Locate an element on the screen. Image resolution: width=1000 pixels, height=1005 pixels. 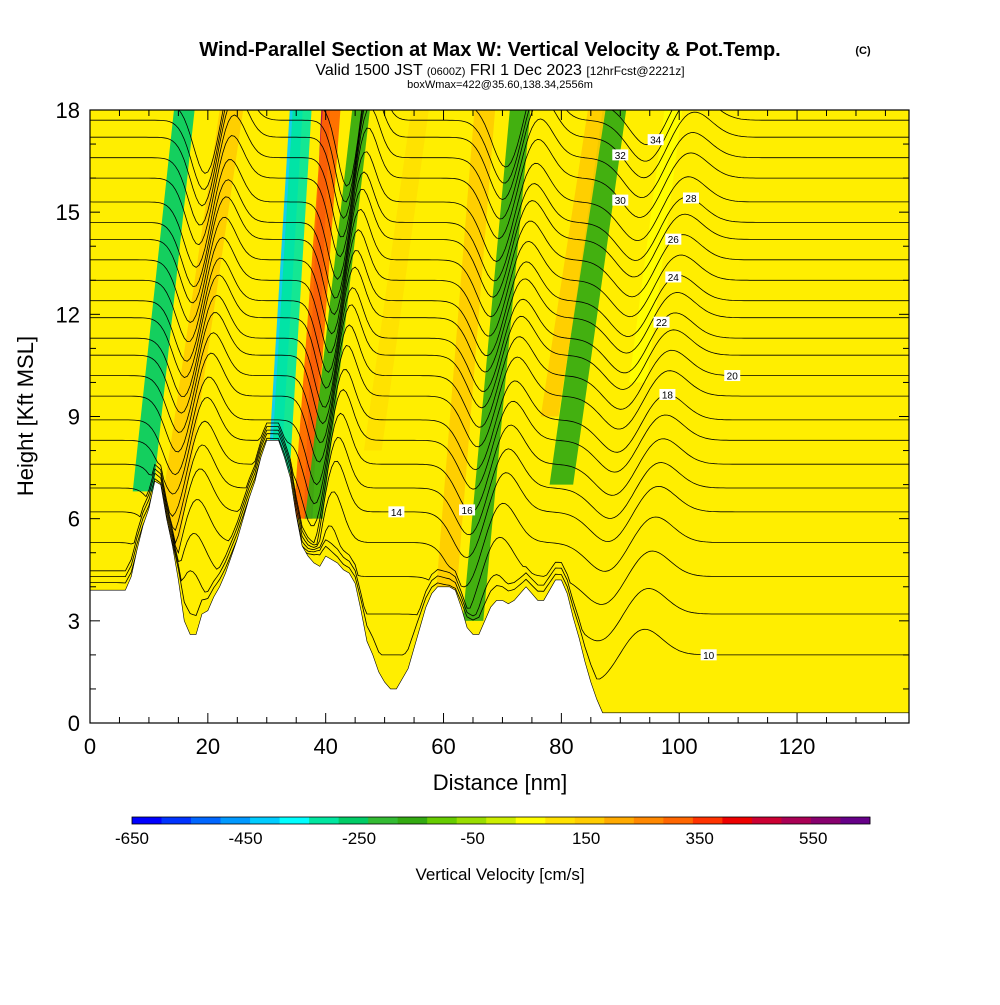
y-tick-label: 12 is located at coordinates (68, 314).